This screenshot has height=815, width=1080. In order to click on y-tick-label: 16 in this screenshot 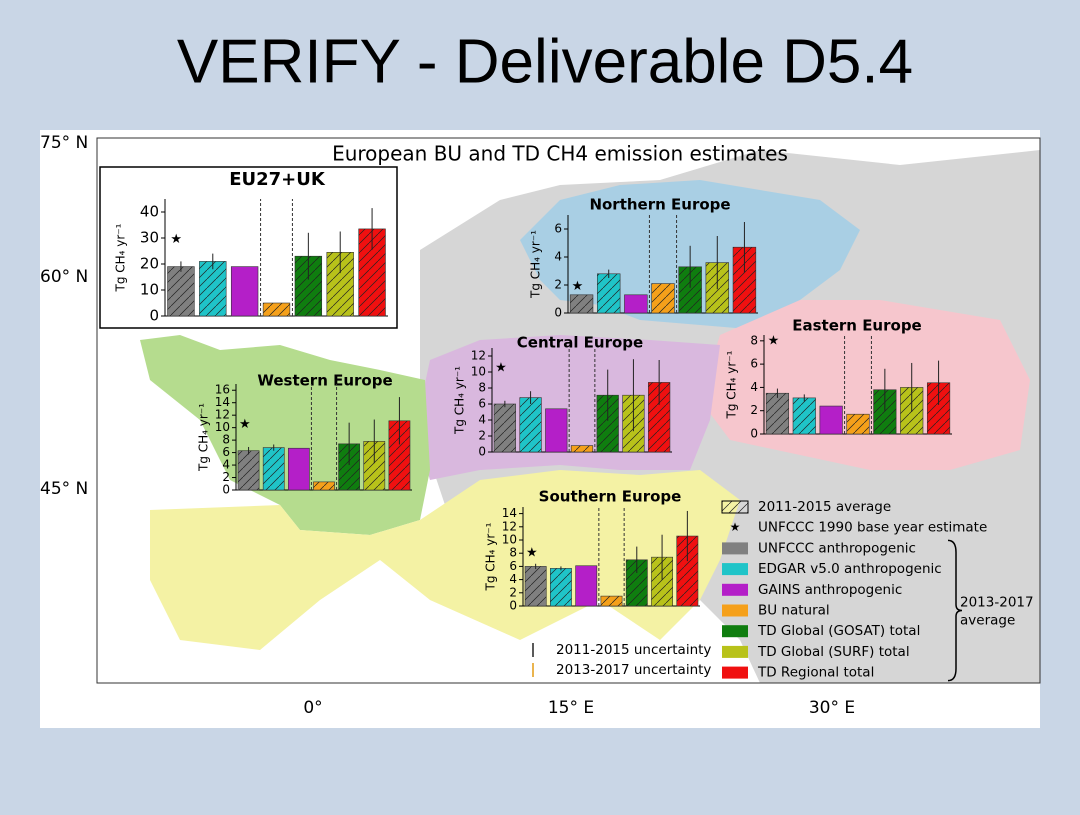, I will do `click(222, 390)`.